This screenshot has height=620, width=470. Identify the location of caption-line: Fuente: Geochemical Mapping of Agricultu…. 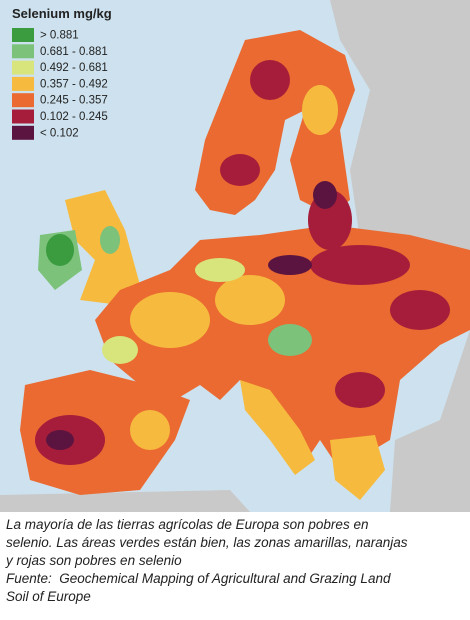
(198, 578).